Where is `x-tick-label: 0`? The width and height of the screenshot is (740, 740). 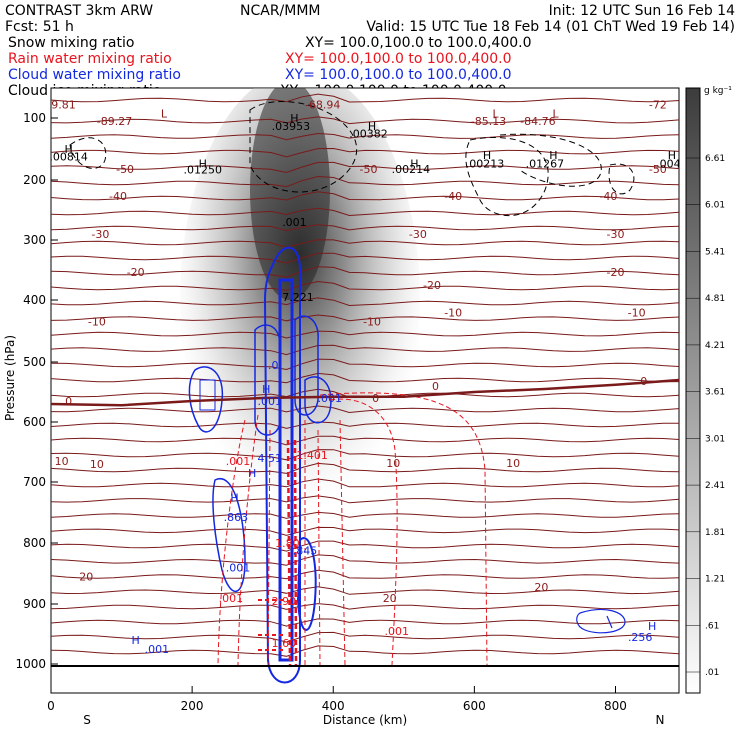 x-tick-label: 0 is located at coordinates (51, 706).